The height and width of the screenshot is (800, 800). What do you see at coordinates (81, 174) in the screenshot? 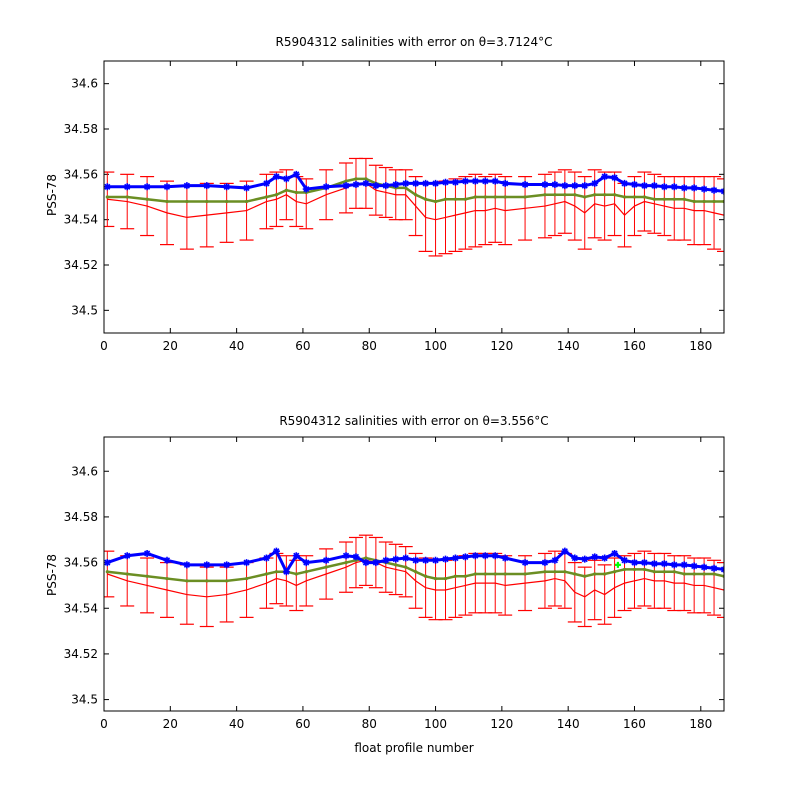
I see `top-y-tick-label: 34.56` at bounding box center [81, 174].